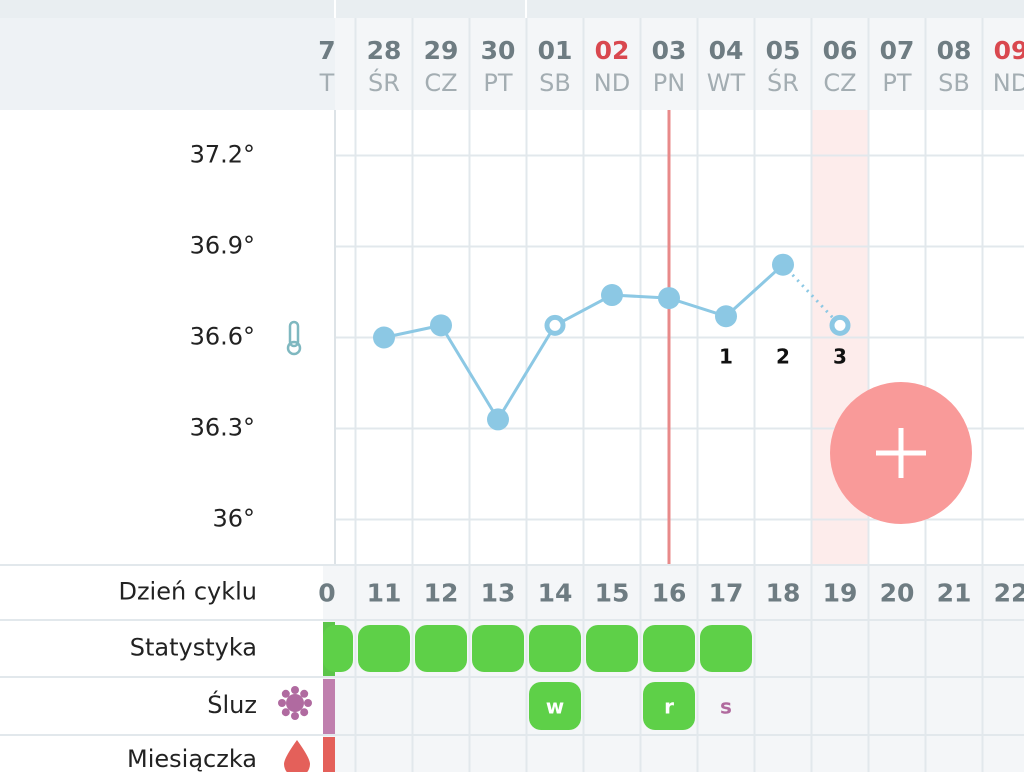 The width and height of the screenshot is (1024, 772). I want to click on day-number: 29, so click(441, 50).